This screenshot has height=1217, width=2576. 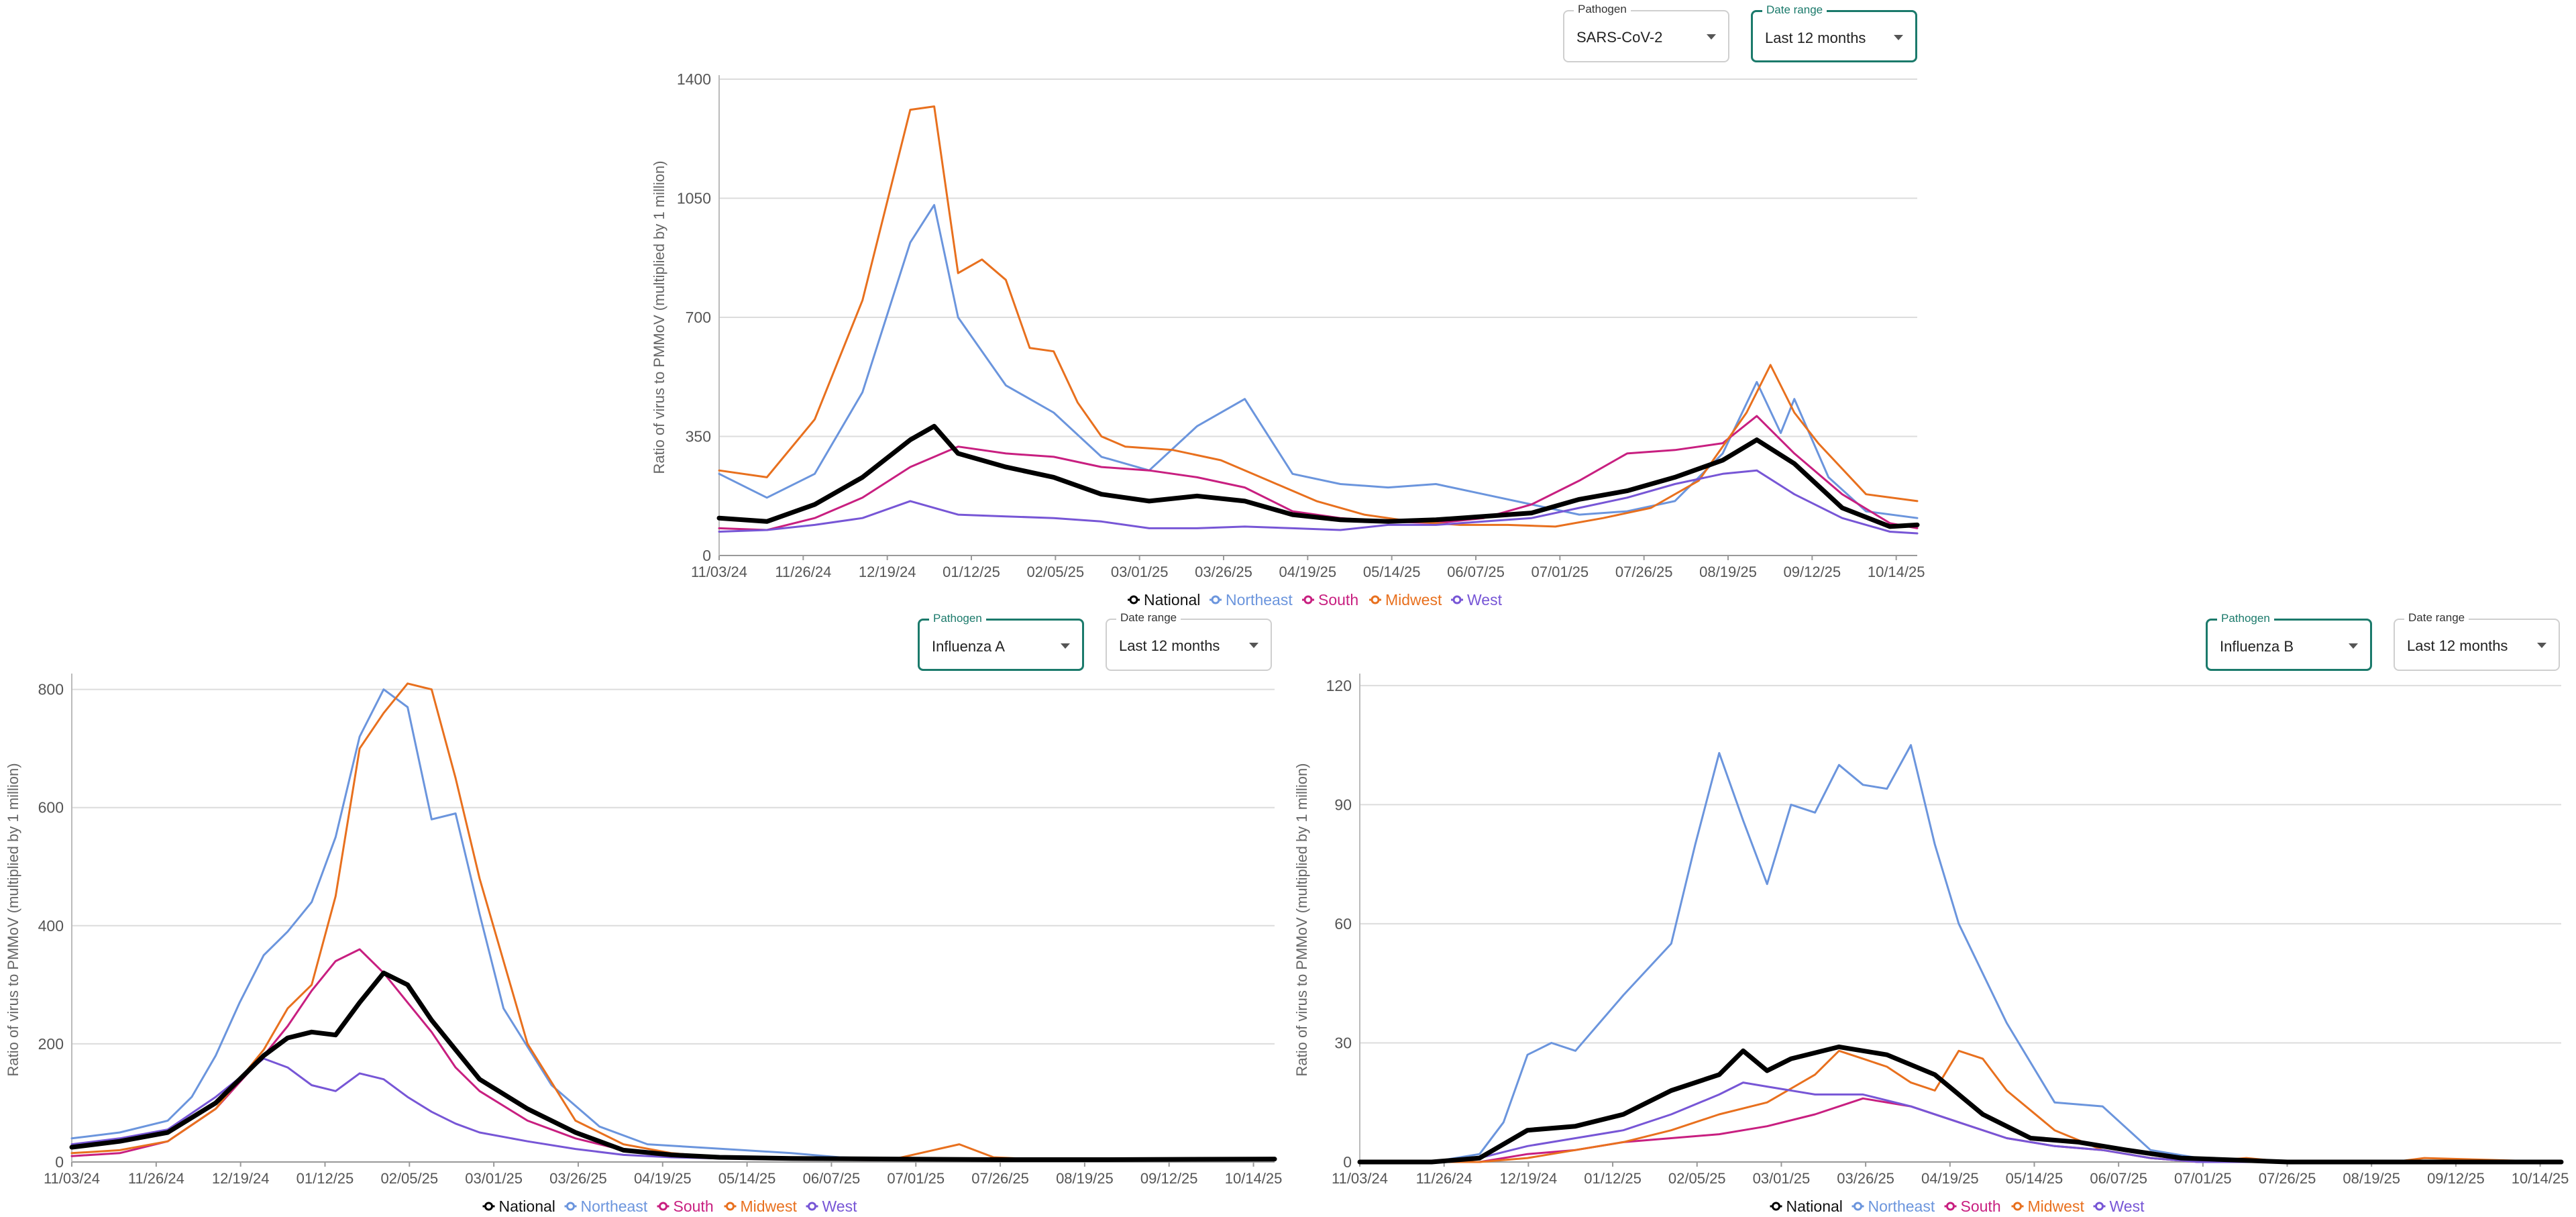 I want to click on x-tick-label: 11/26/24, so click(x=156, y=1178).